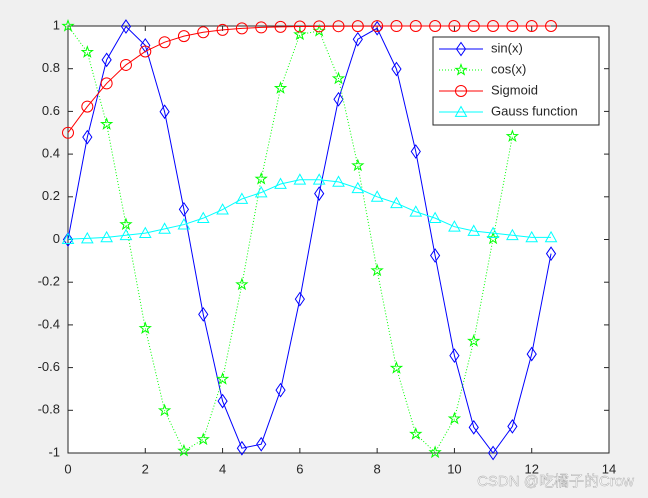  I want to click on legend-label: Sigmoid, so click(514, 89).